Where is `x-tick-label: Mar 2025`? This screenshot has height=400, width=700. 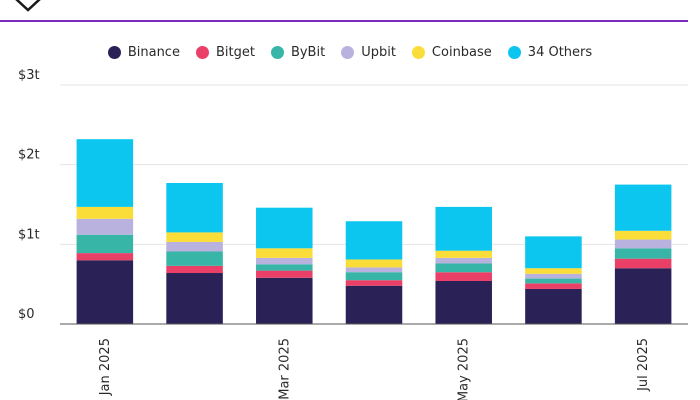
x-tick-label: Mar 2025 is located at coordinates (284, 369).